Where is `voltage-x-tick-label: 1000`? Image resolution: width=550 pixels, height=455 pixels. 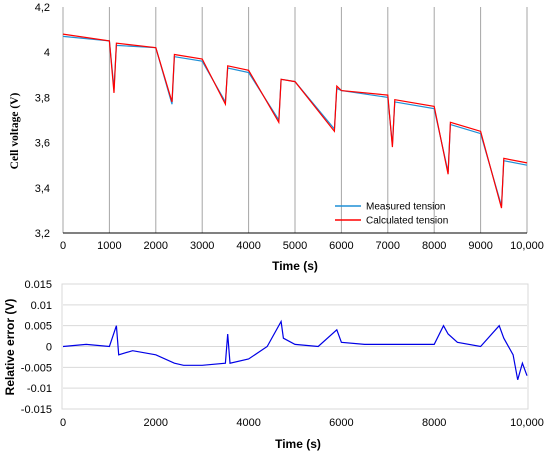
voltage-x-tick-label: 1000 is located at coordinates (109, 246).